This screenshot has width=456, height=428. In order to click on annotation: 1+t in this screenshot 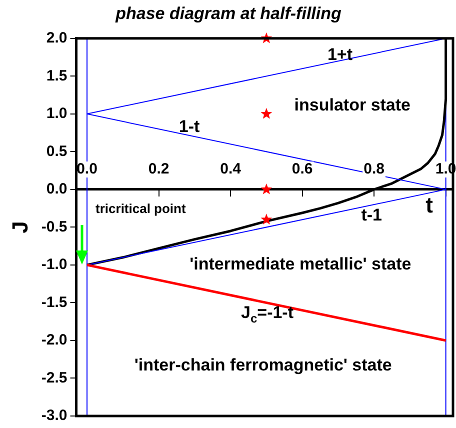, I will do `click(340, 54)`.